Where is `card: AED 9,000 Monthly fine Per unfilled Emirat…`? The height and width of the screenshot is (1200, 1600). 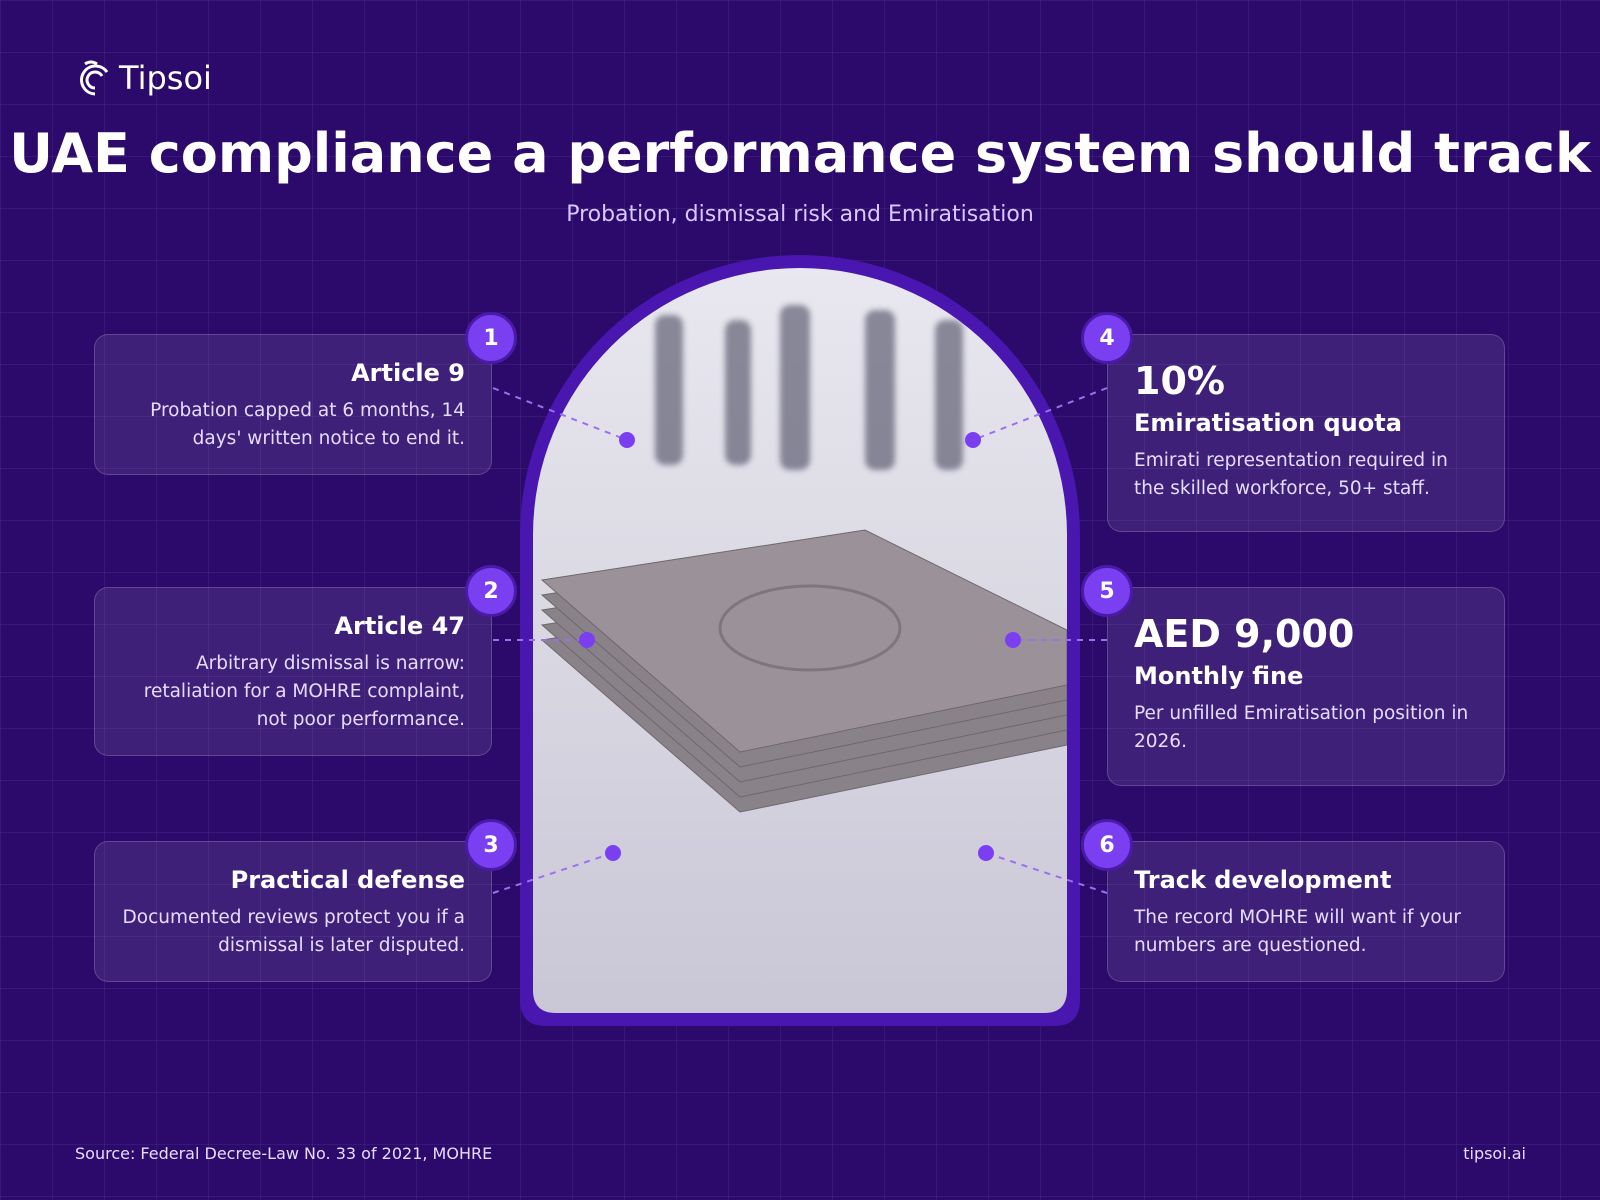 card: AED 9,000 Monthly fine Per unfilled Emirat… is located at coordinates (1306, 686).